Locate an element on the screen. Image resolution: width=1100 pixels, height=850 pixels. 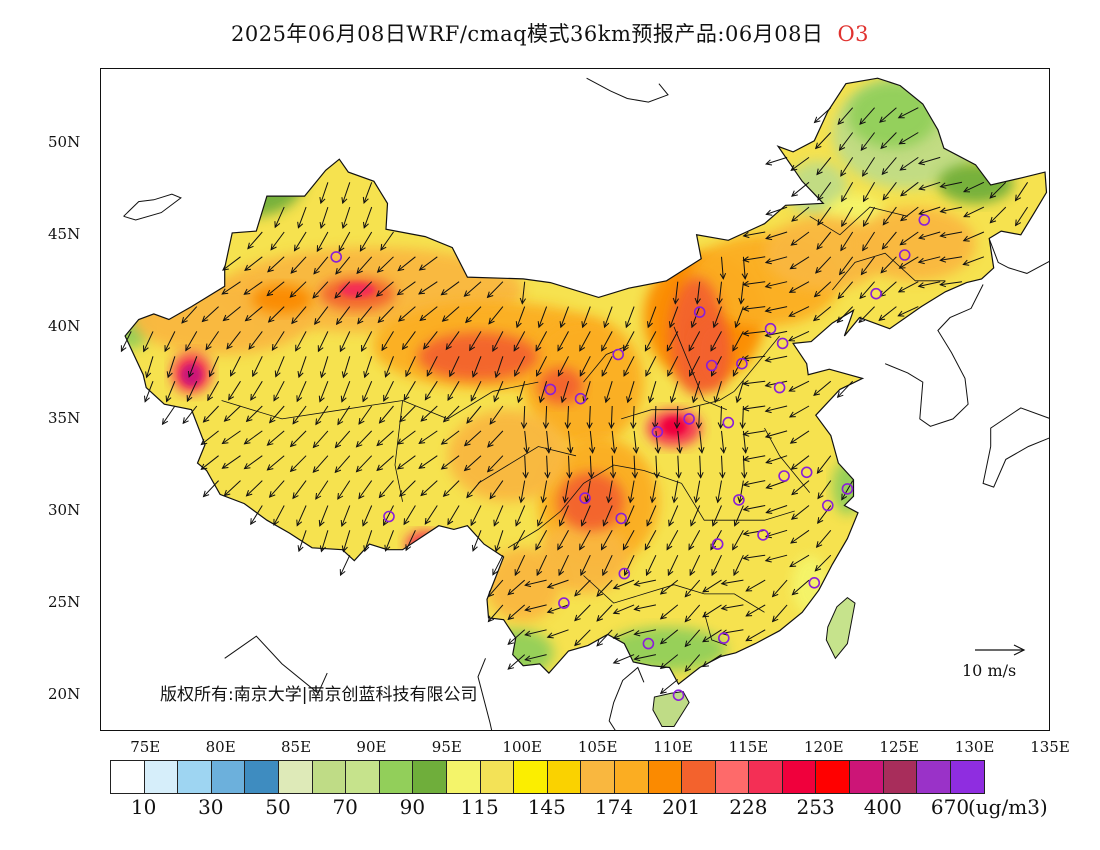
lon-label: 95E is located at coordinates (446, 747).